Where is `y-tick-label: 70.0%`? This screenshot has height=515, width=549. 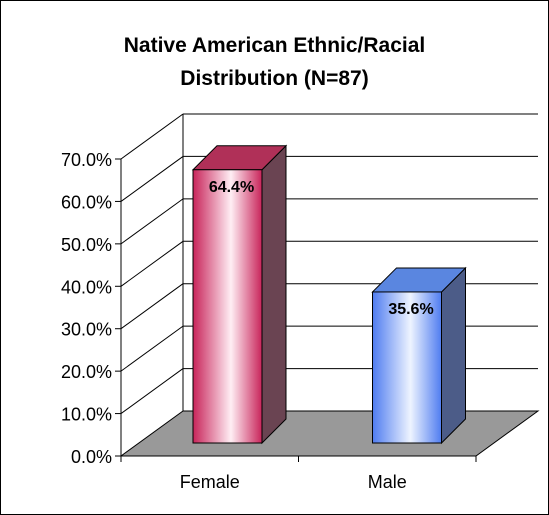 y-tick-label: 70.0% is located at coordinates (86, 160).